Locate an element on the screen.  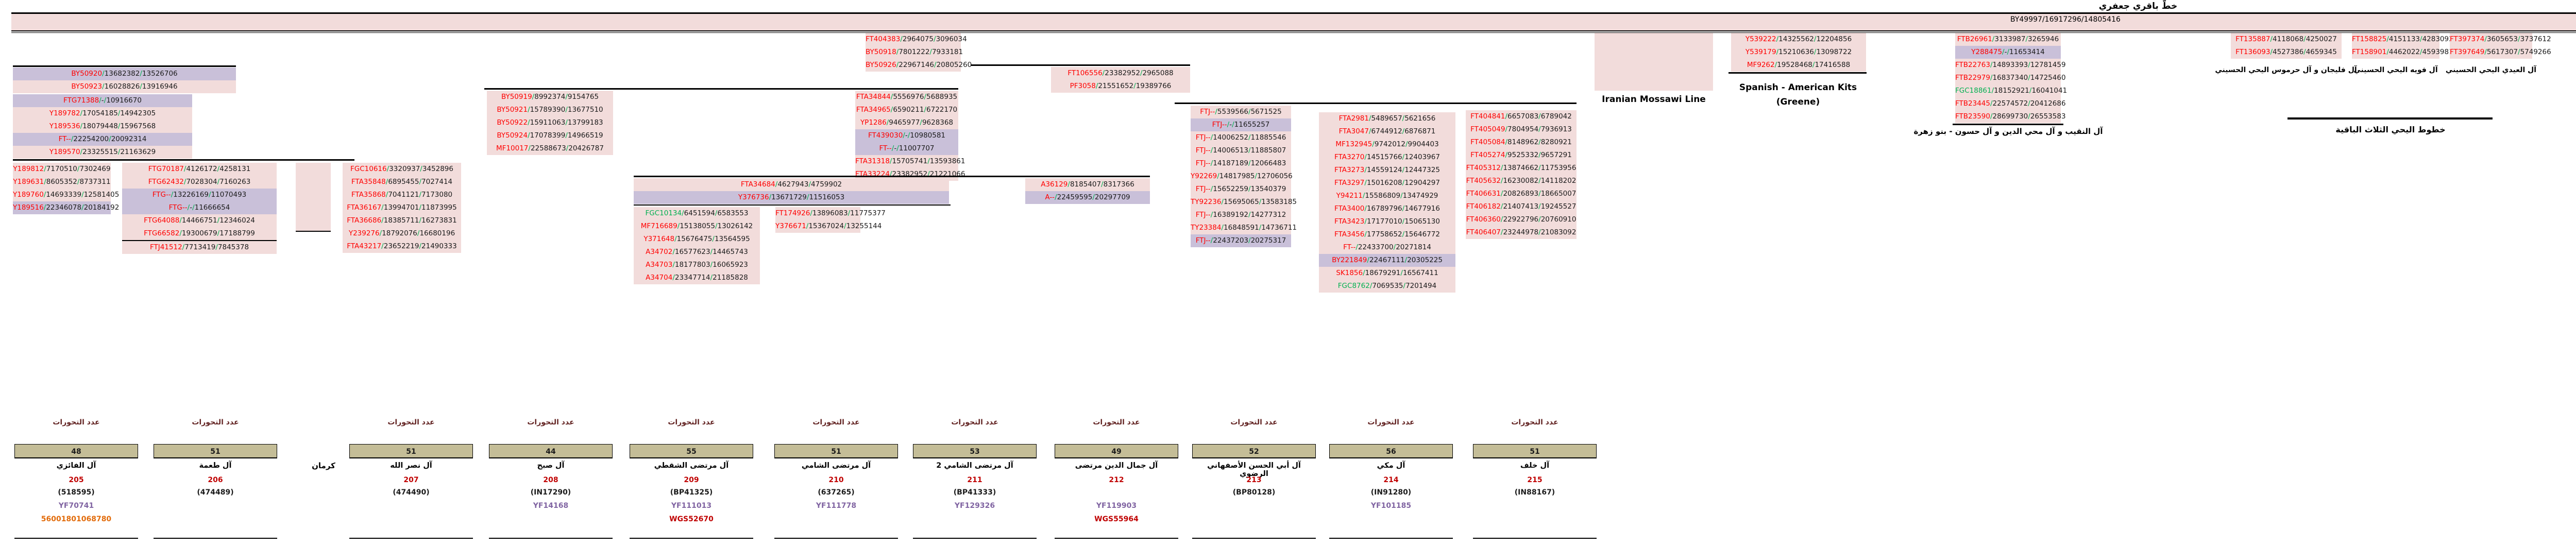
kit-id: (474489) is located at coordinates (215, 492).